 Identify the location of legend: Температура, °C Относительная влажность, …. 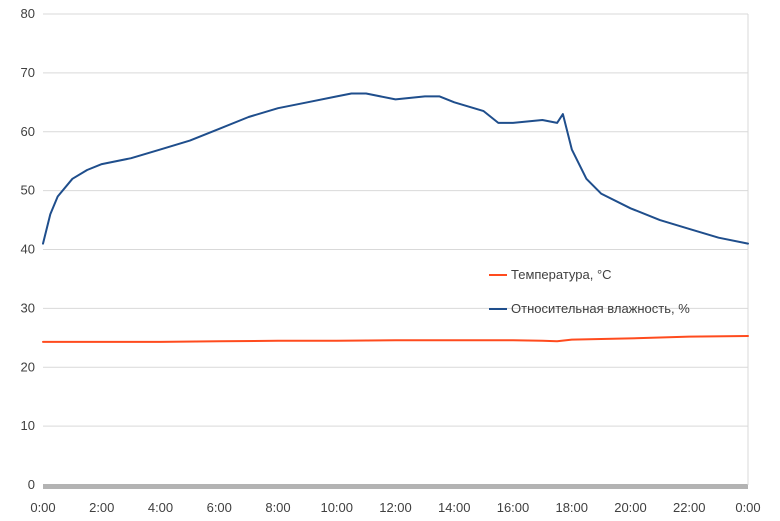
(589, 291).